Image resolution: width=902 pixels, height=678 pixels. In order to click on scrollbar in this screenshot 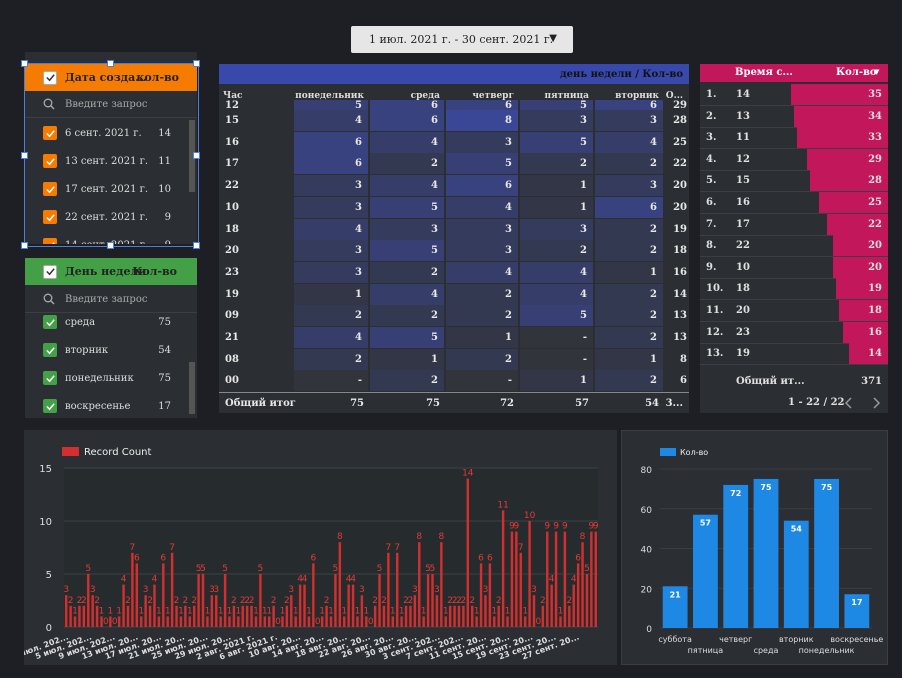, I will do `click(192, 388)`.